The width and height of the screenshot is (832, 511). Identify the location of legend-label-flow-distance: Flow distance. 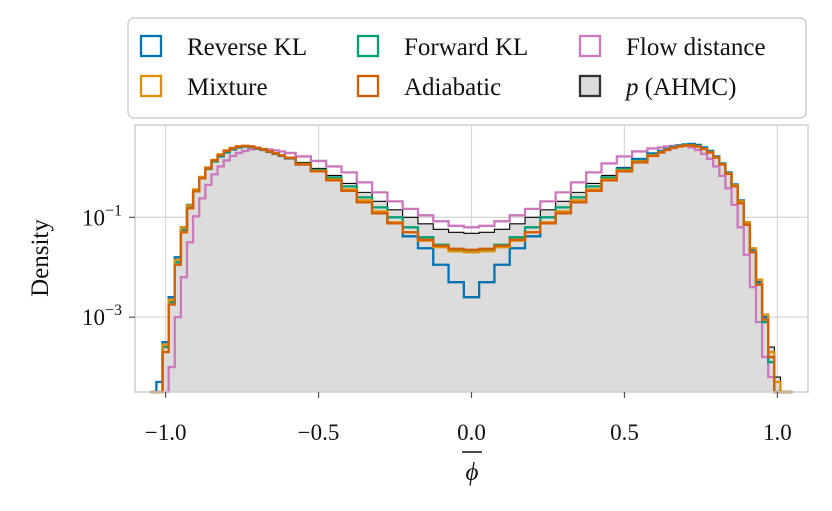
(696, 47).